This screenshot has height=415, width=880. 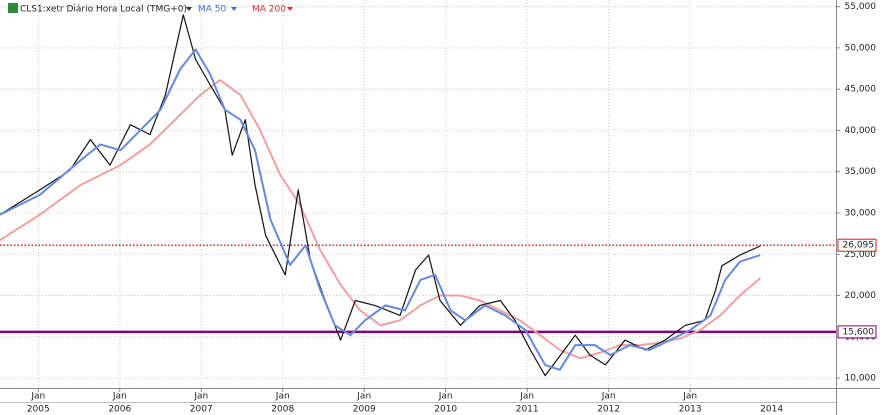 What do you see at coordinates (527, 410) in the screenshot?
I see `year-label: 2011` at bounding box center [527, 410].